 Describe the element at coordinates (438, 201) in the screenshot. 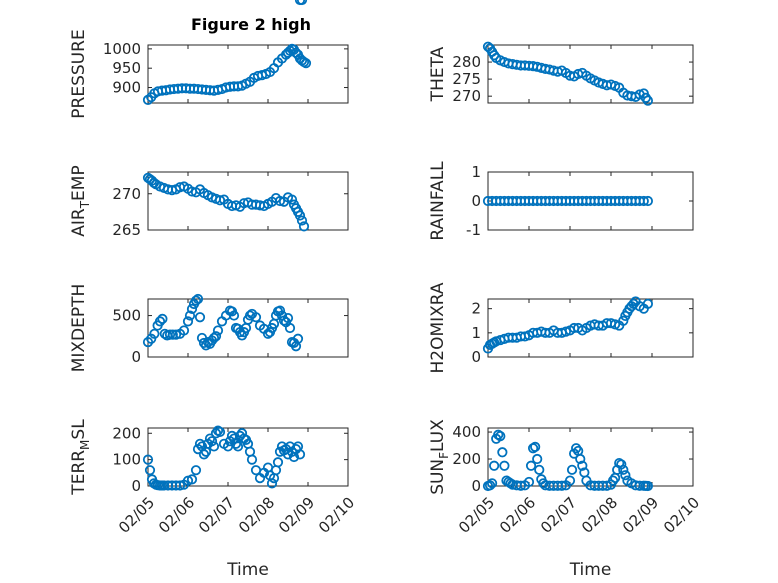

I see `y-axis-label: RAINFALL` at that location.